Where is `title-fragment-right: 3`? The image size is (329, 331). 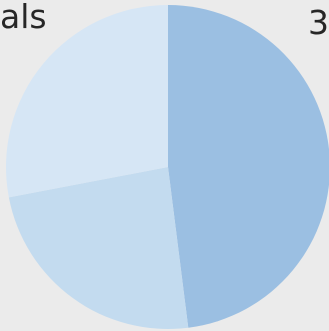
title-fragment-right: 3 is located at coordinates (318, 22).